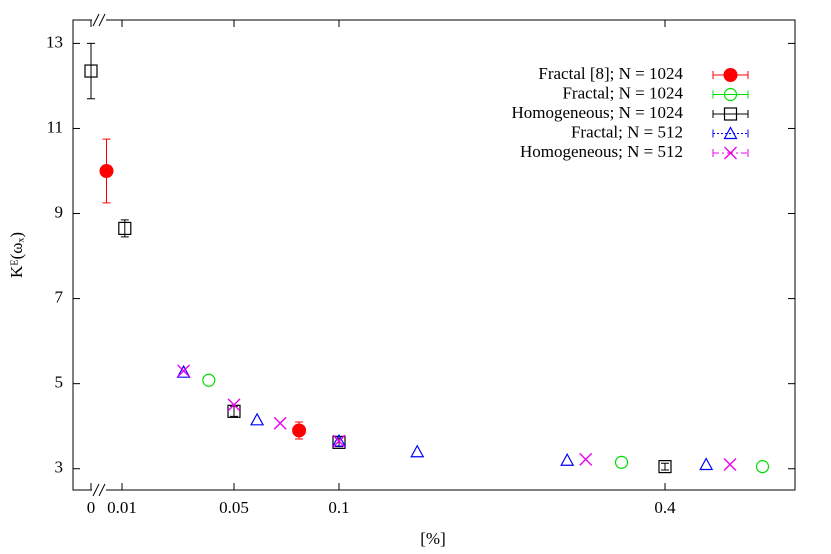 The image size is (831, 554). What do you see at coordinates (610, 73) in the screenshot?
I see `legend-label: Fractal [8]; N = 1024` at bounding box center [610, 73].